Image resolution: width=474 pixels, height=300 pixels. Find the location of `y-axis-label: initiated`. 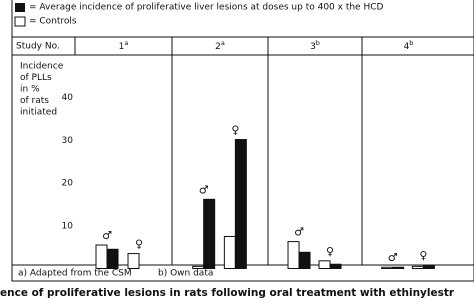

y-axis-label: initiated is located at coordinates (38, 113).